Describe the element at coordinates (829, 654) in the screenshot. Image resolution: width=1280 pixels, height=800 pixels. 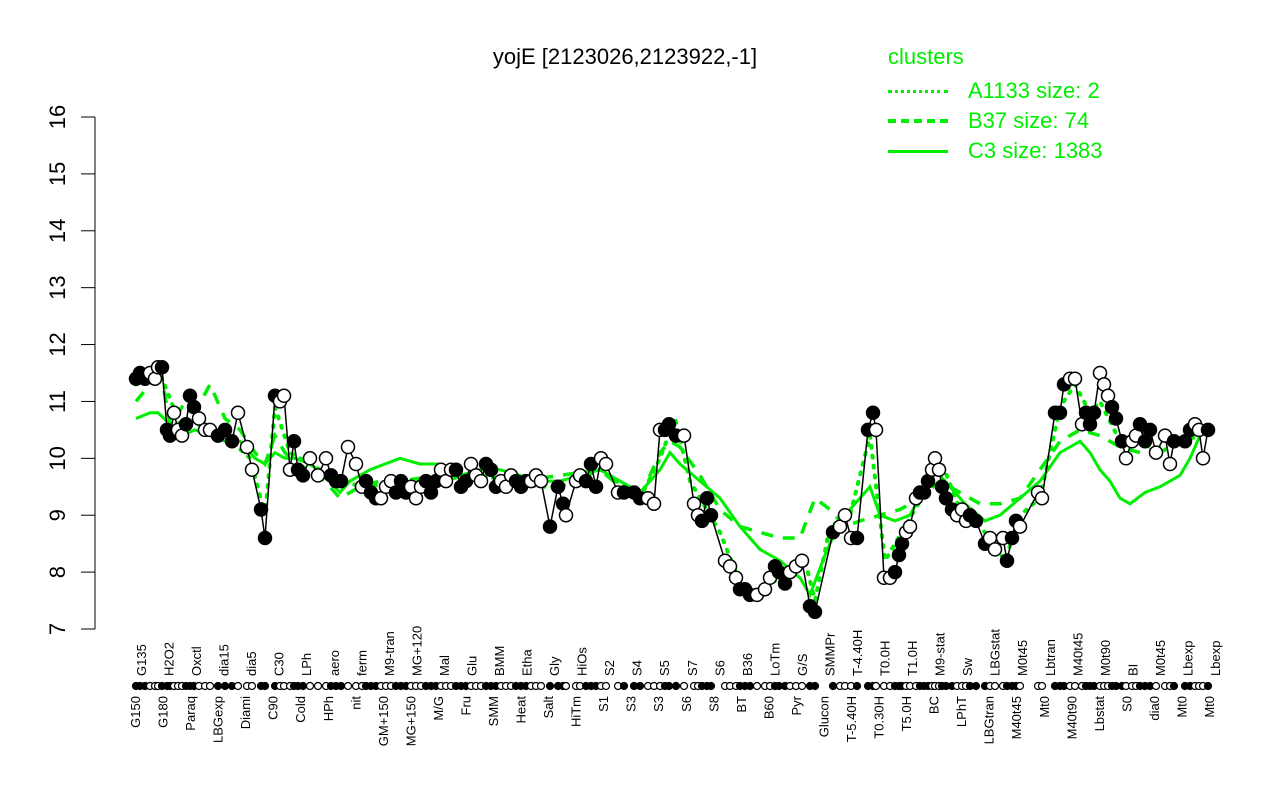
I see `x-tick-label: SMMPr` at that location.